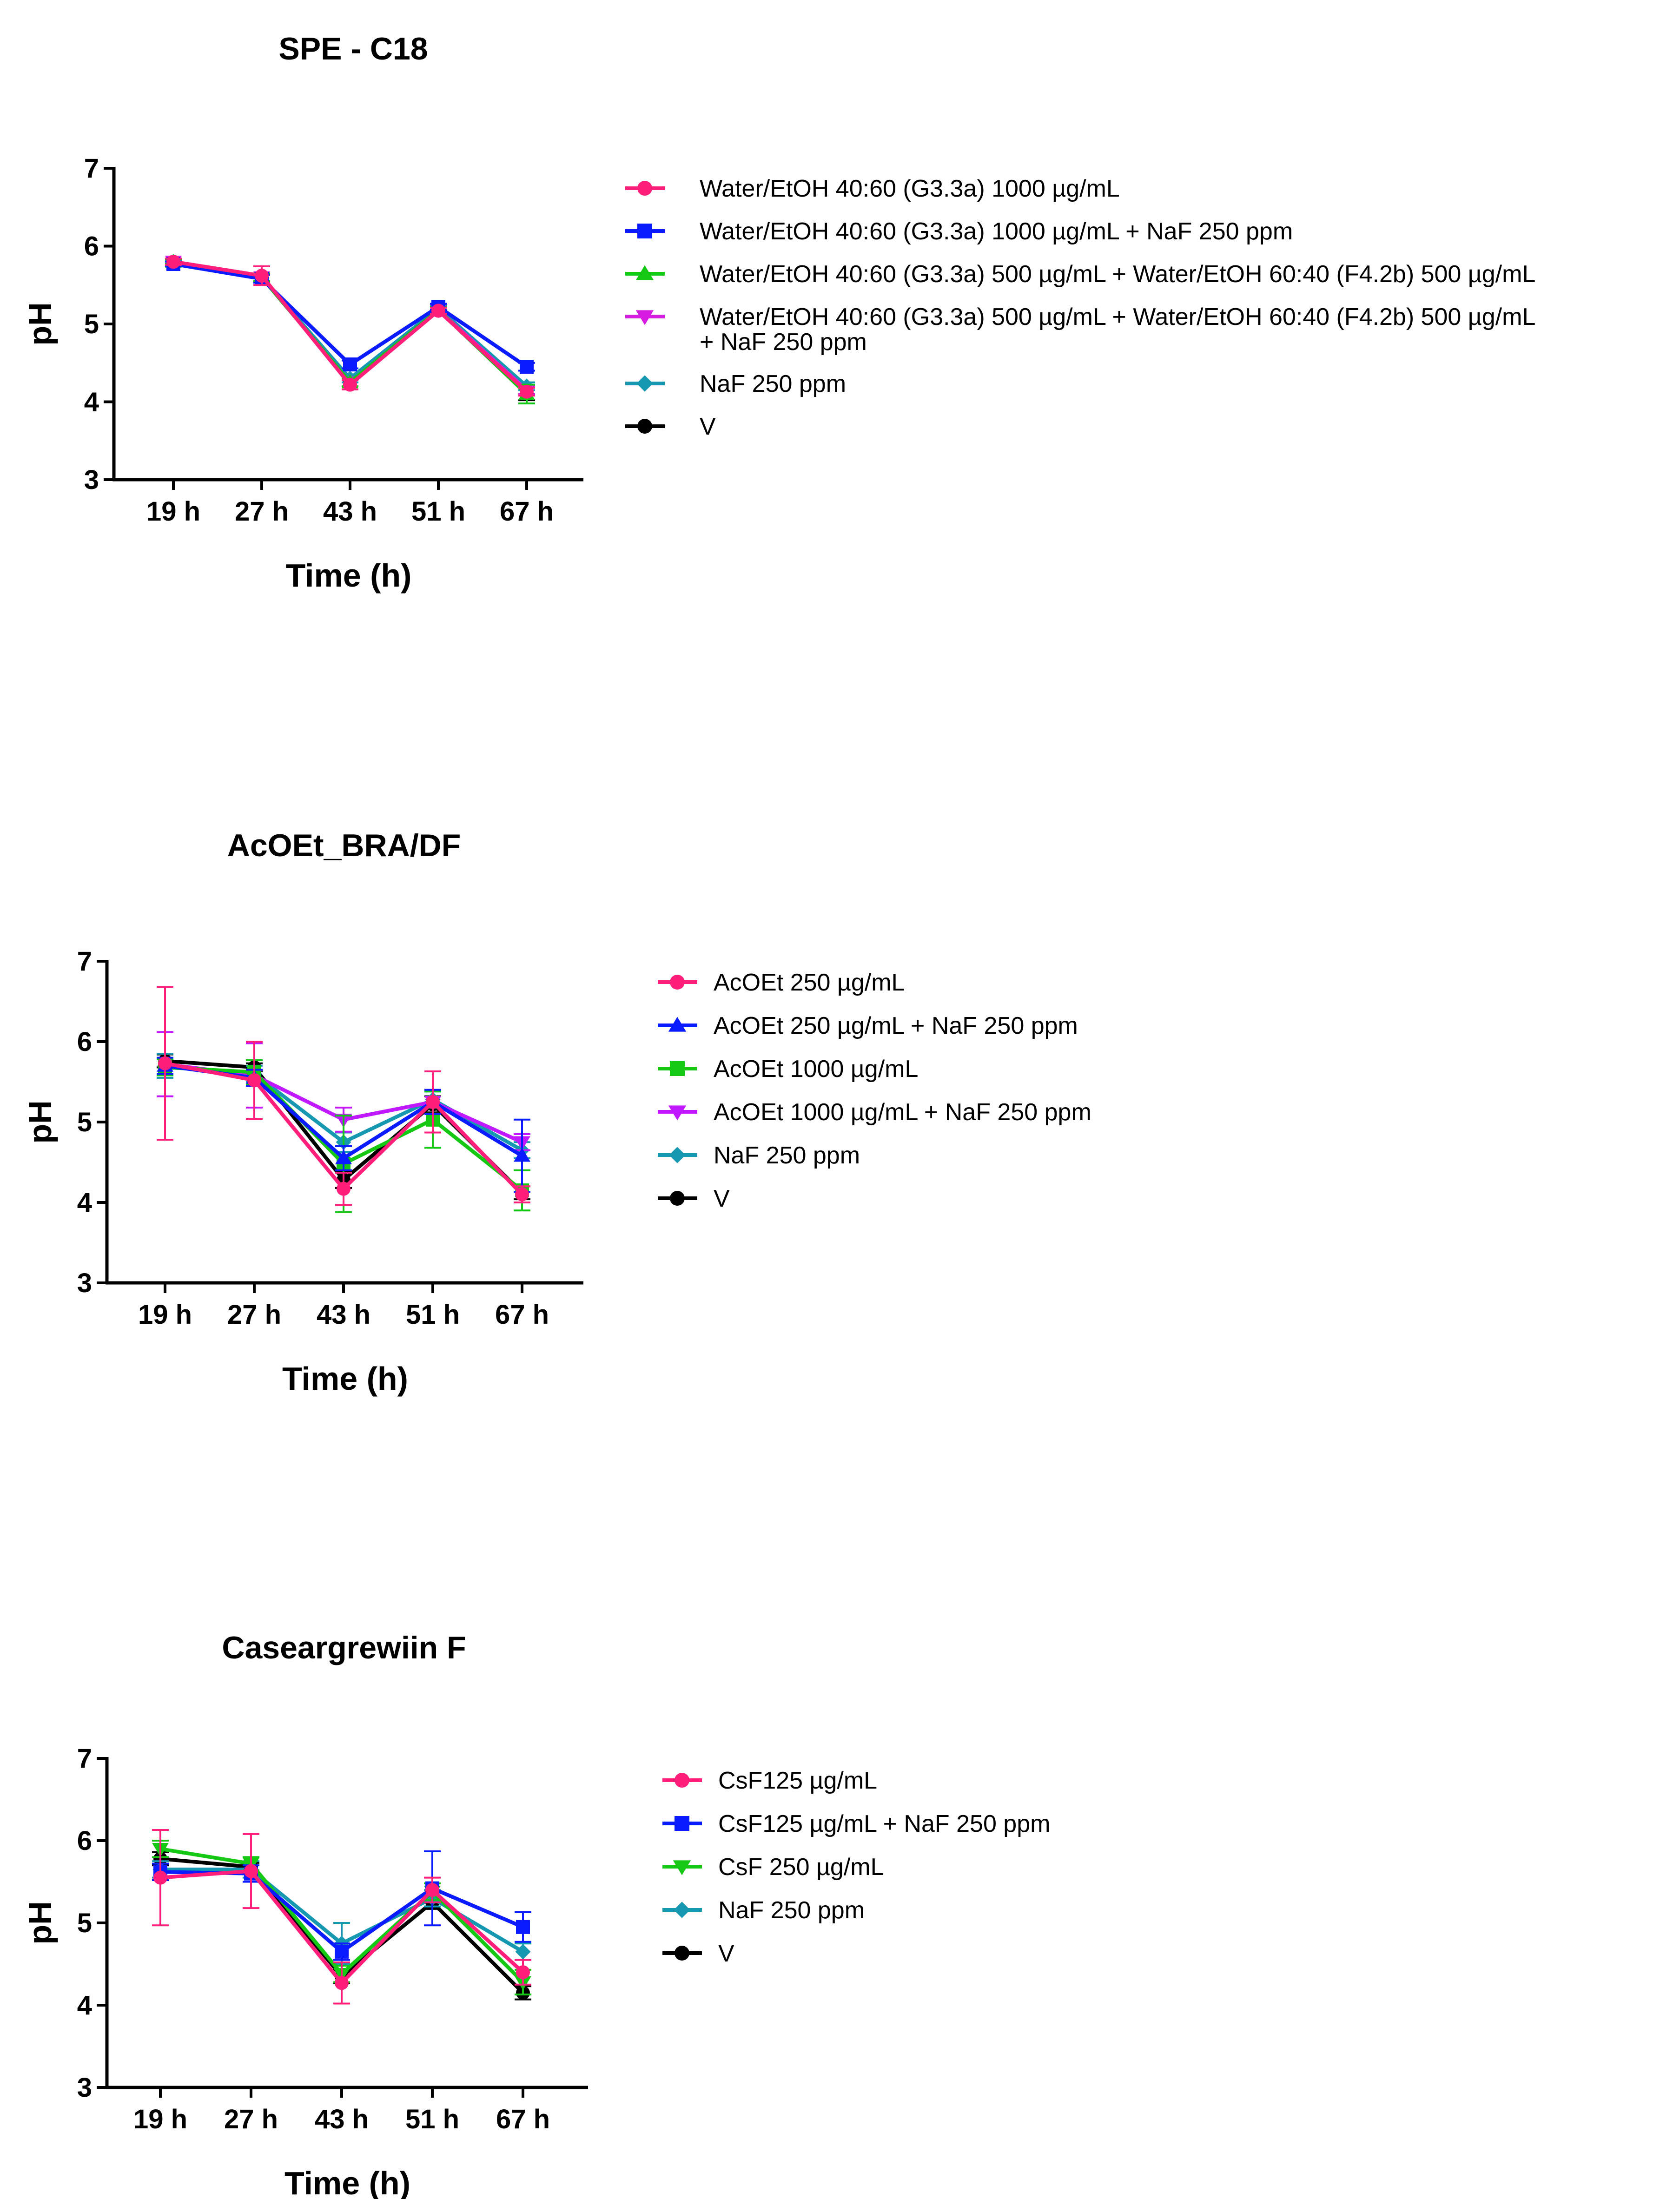  I want to click on legend-label: AcOEt 250 µg/mL + NaF 250 ppm, so click(896, 1025).